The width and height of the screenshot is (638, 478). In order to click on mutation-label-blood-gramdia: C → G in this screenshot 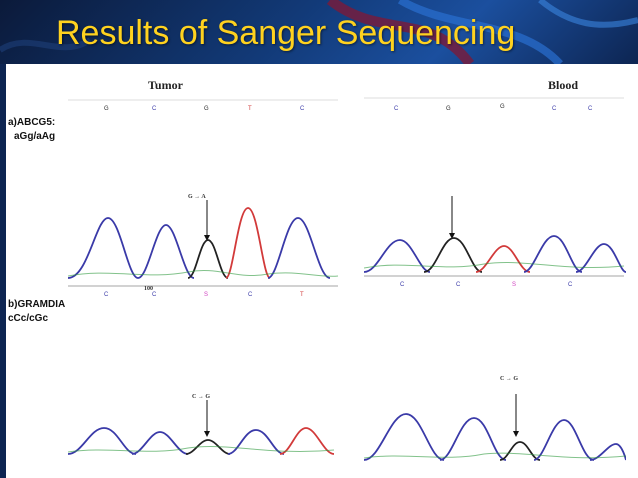, I will do `click(509, 379)`.